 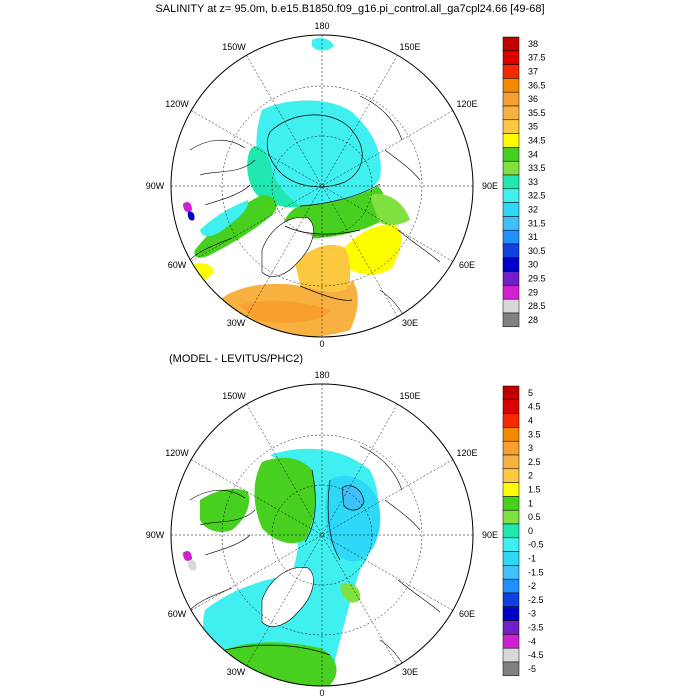 What do you see at coordinates (177, 104) in the screenshot?
I see `top-lon-120w: 120W` at bounding box center [177, 104].